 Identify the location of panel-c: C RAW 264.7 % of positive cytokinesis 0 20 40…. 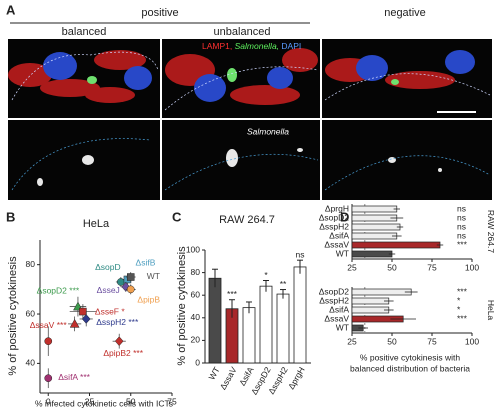
(241, 302).